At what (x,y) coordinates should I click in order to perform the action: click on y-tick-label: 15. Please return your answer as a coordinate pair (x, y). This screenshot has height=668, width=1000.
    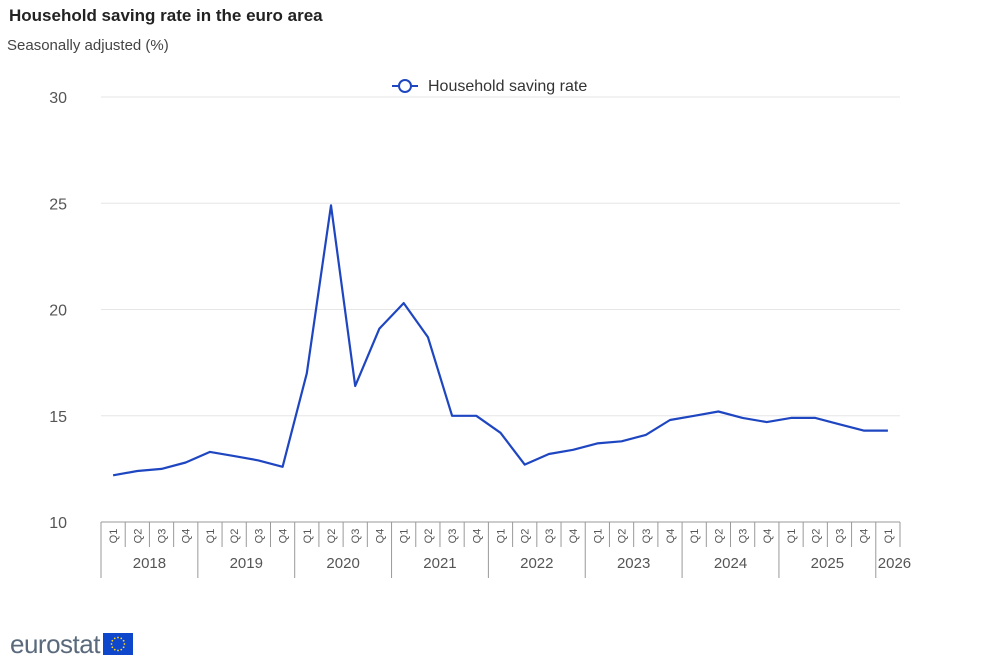
    Looking at the image, I should click on (58, 417).